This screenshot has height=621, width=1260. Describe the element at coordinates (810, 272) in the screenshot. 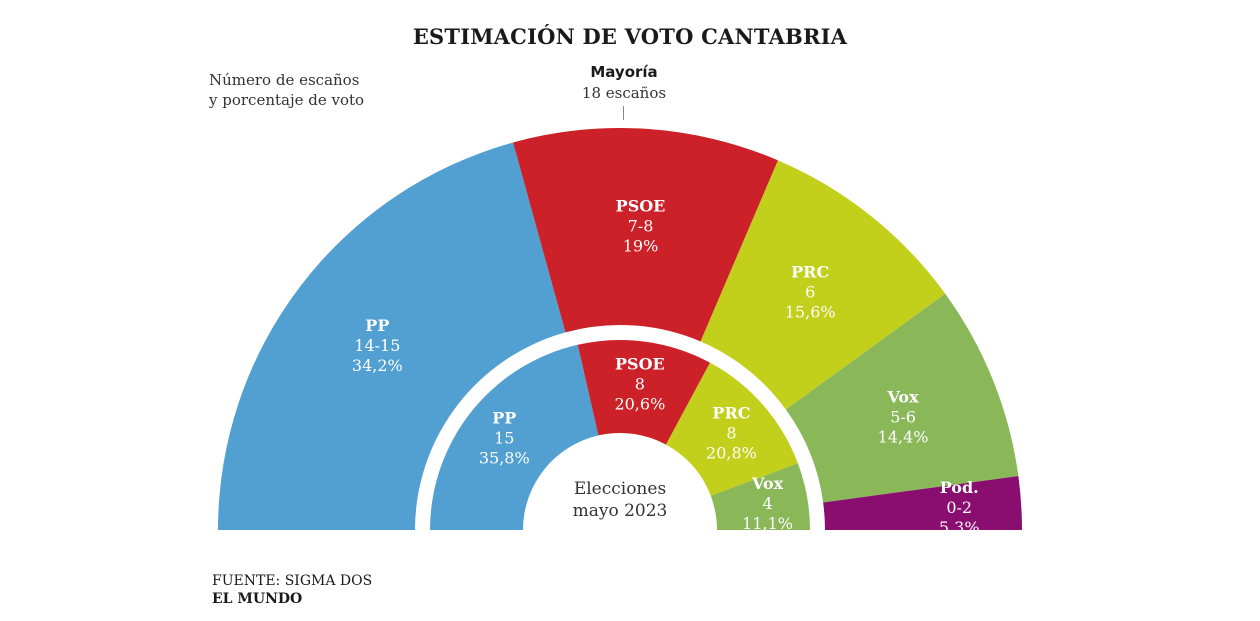

I see `outer-label-prc-party: PRC` at that location.